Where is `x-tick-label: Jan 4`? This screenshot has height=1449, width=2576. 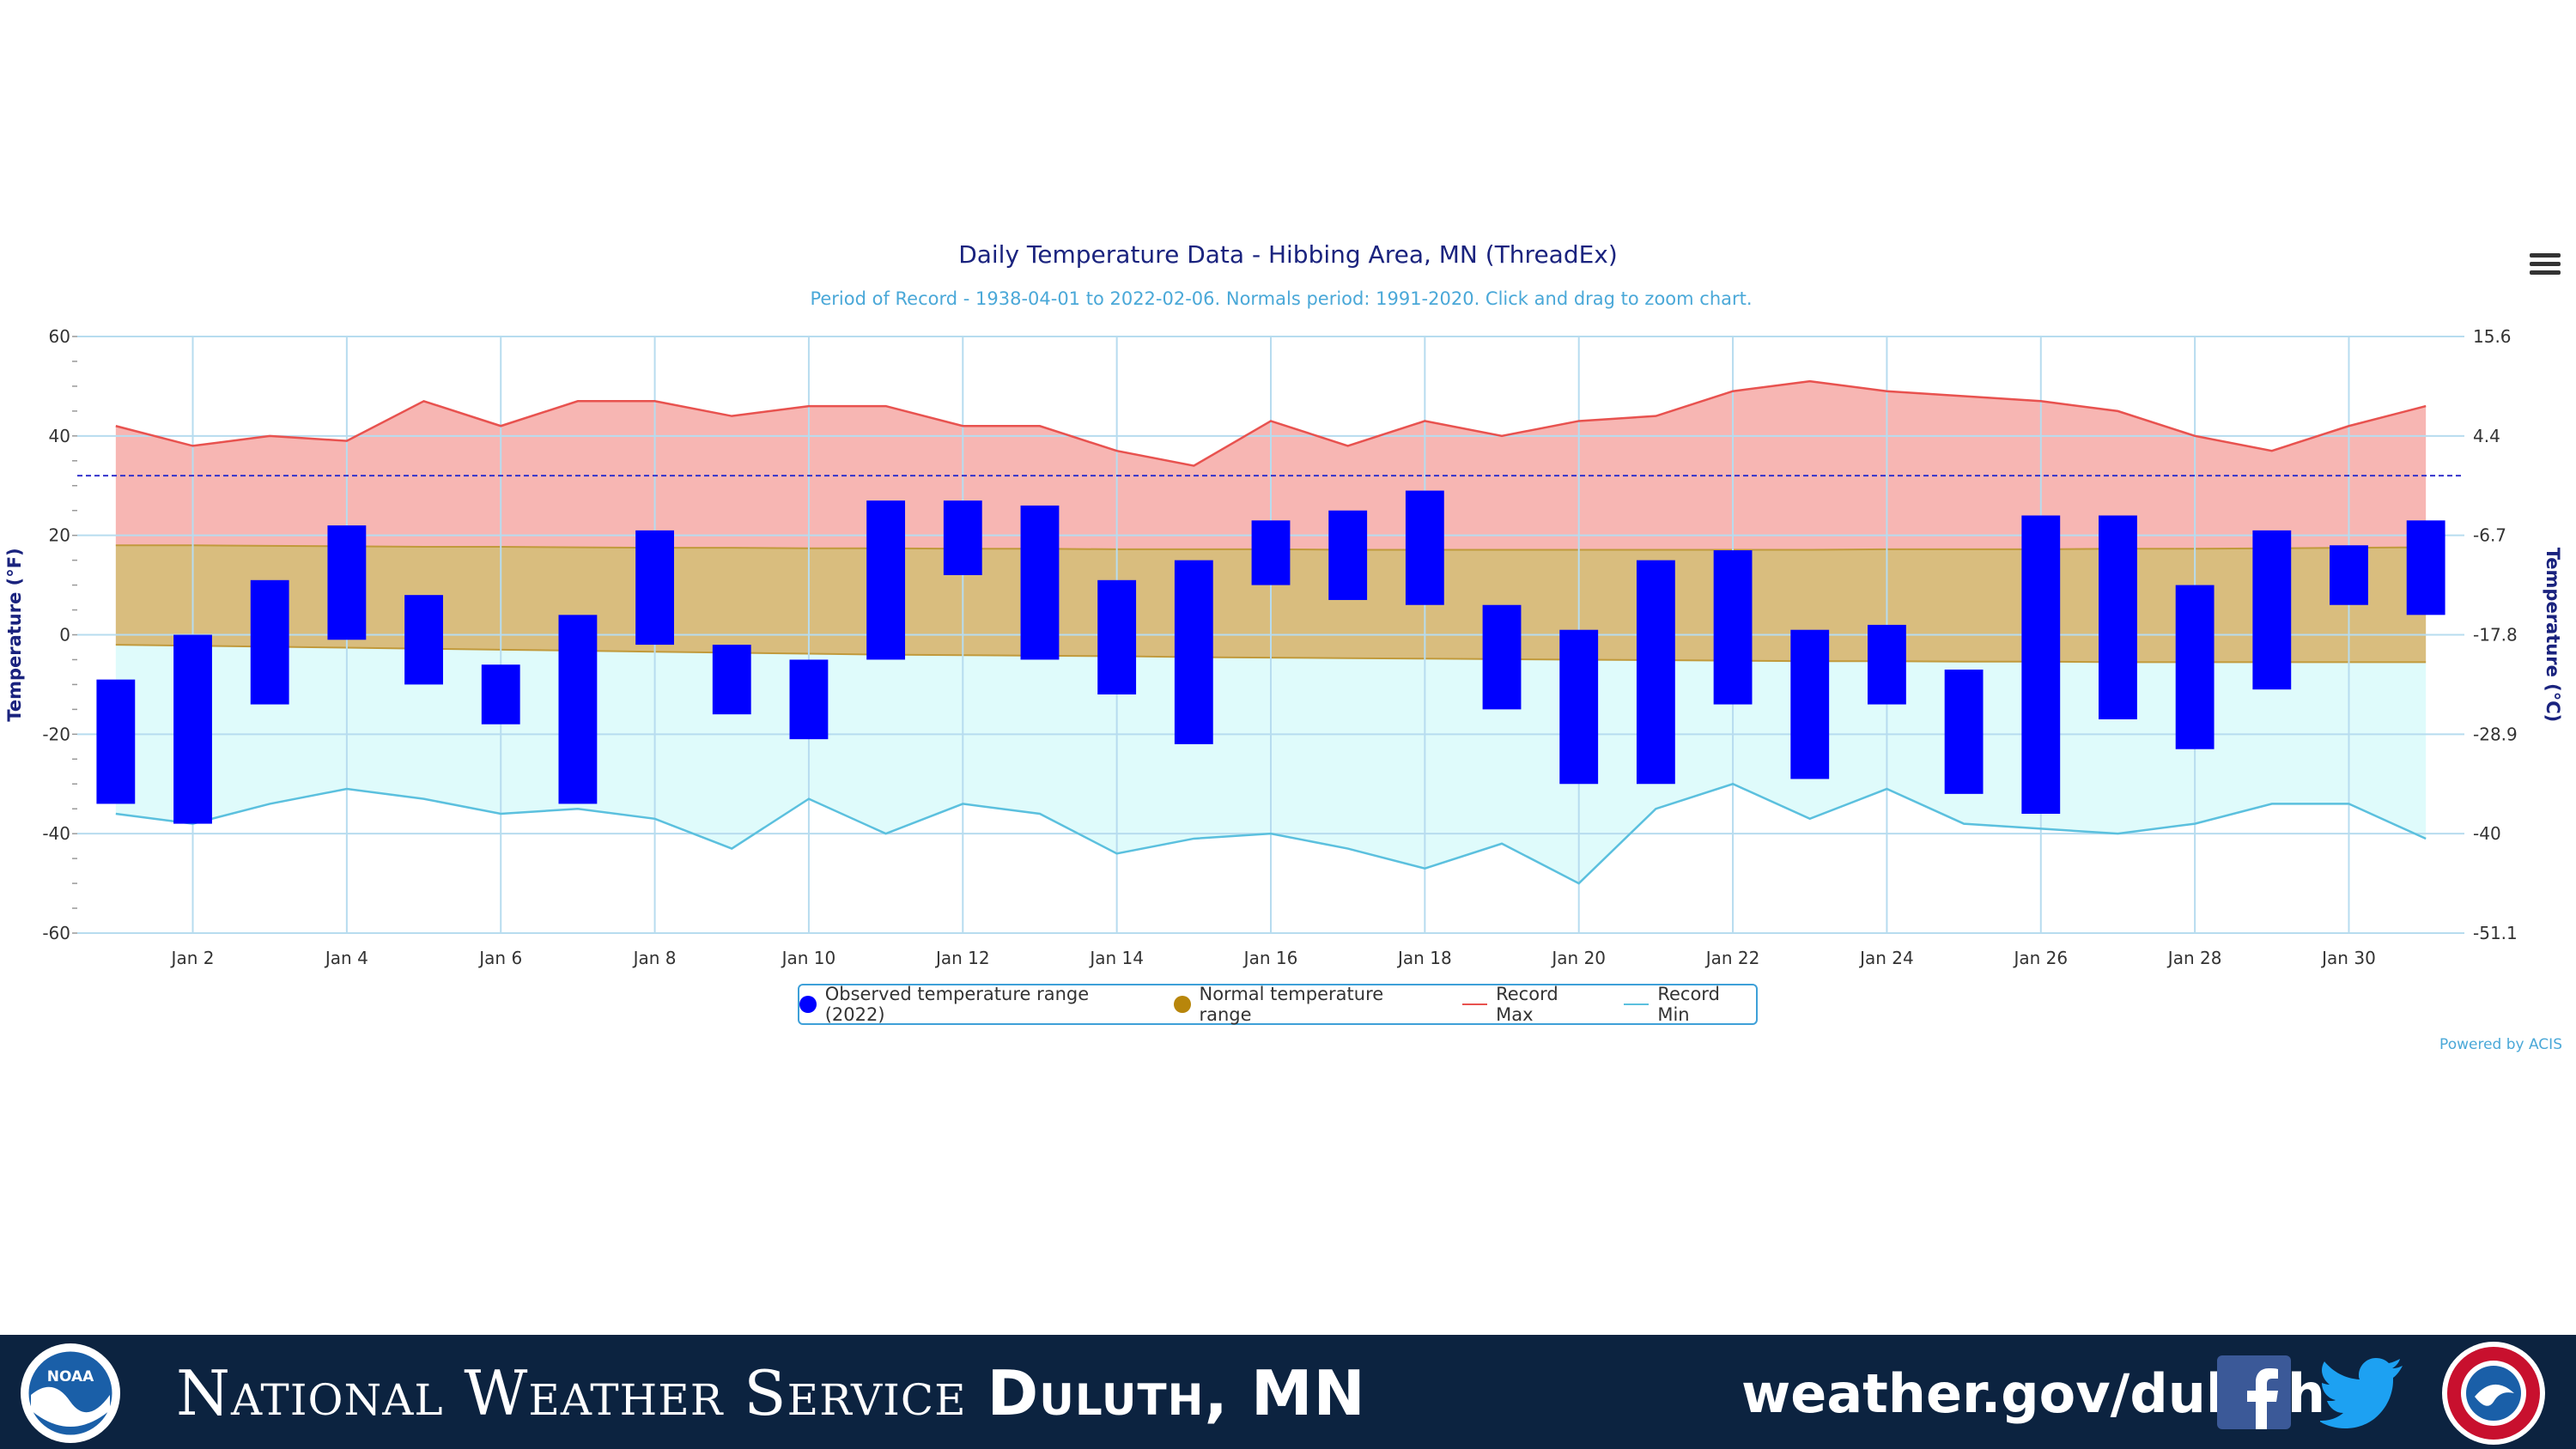 x-tick-label: Jan 4 is located at coordinates (346, 958).